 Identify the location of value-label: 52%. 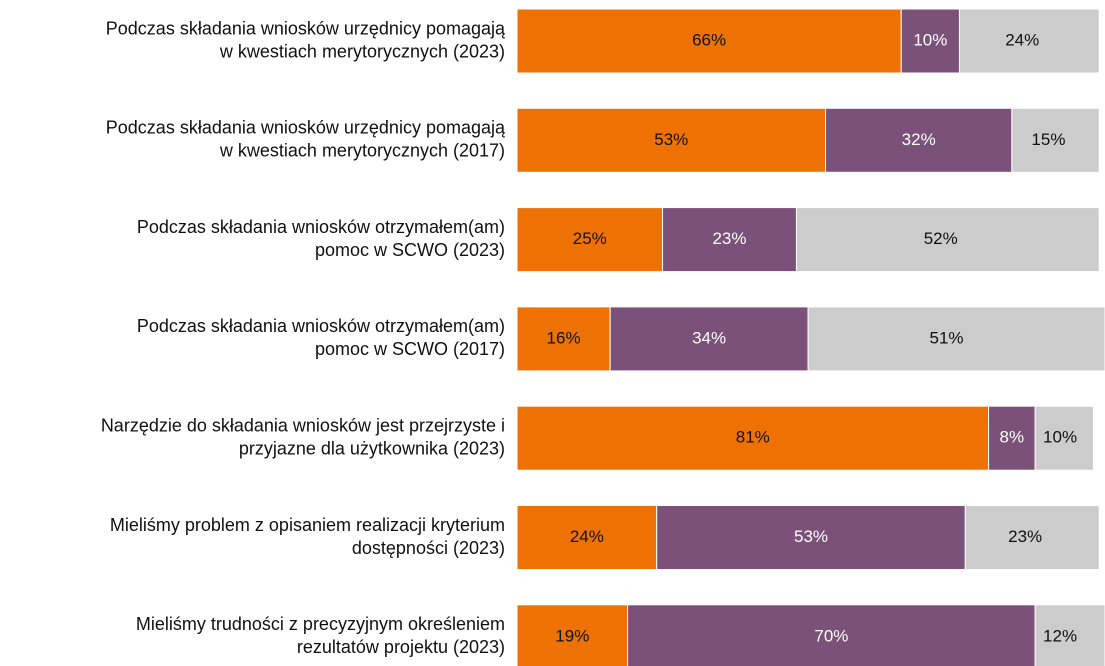
(941, 238).